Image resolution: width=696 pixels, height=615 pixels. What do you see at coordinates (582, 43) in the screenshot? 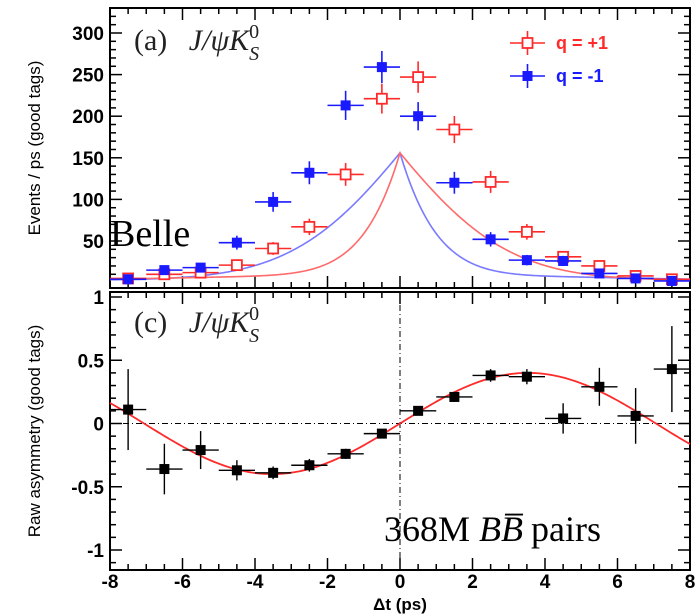
I see `legend-label-q-plus: q = +1` at bounding box center [582, 43].